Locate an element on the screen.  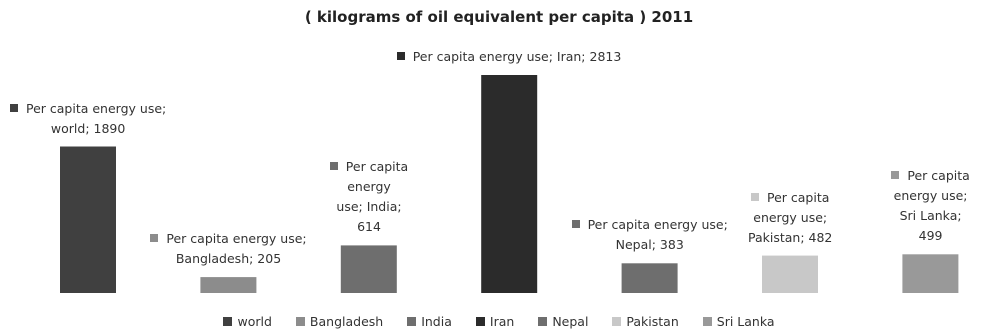
bar-sri-lanka is located at coordinates (930, 273).